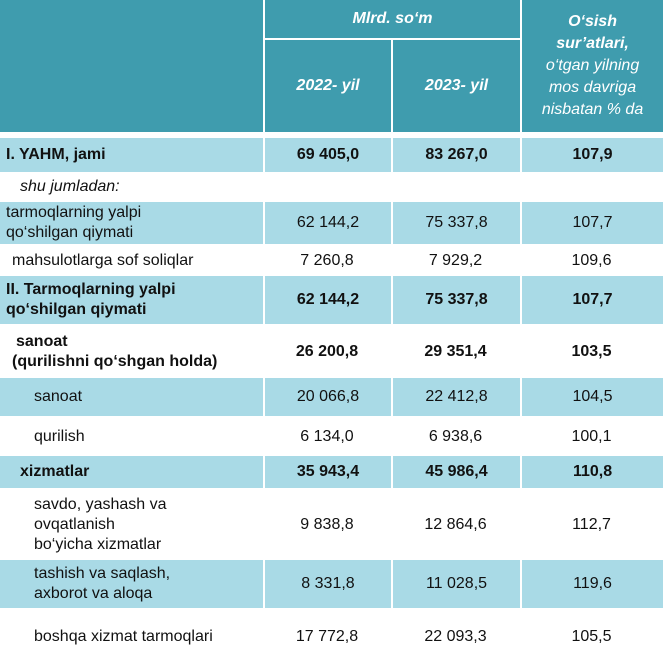  What do you see at coordinates (327, 398) in the screenshot?
I see `cell-2022: 20 066,8` at bounding box center [327, 398].